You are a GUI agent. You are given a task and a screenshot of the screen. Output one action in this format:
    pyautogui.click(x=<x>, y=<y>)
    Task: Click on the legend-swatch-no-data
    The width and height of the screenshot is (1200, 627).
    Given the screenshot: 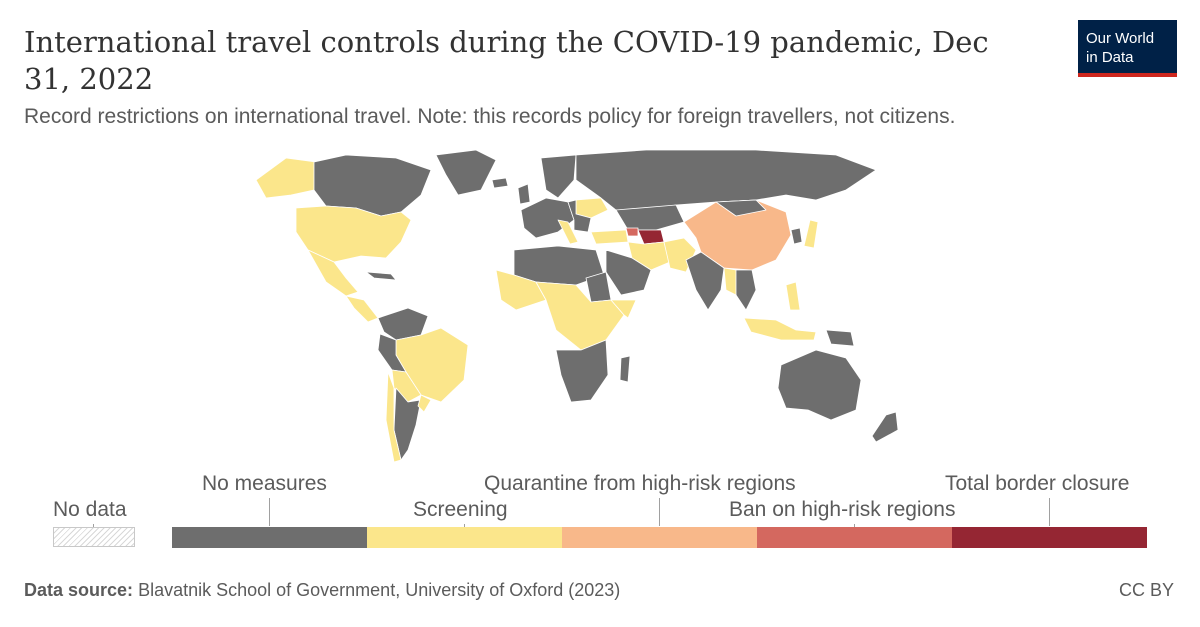 What is the action you would take?
    pyautogui.click(x=94, y=537)
    